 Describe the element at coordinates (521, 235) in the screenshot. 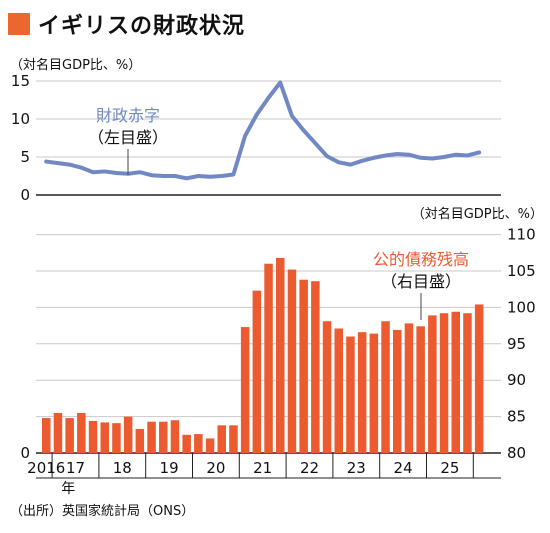

I see `right-y-tick-label: 110` at that location.